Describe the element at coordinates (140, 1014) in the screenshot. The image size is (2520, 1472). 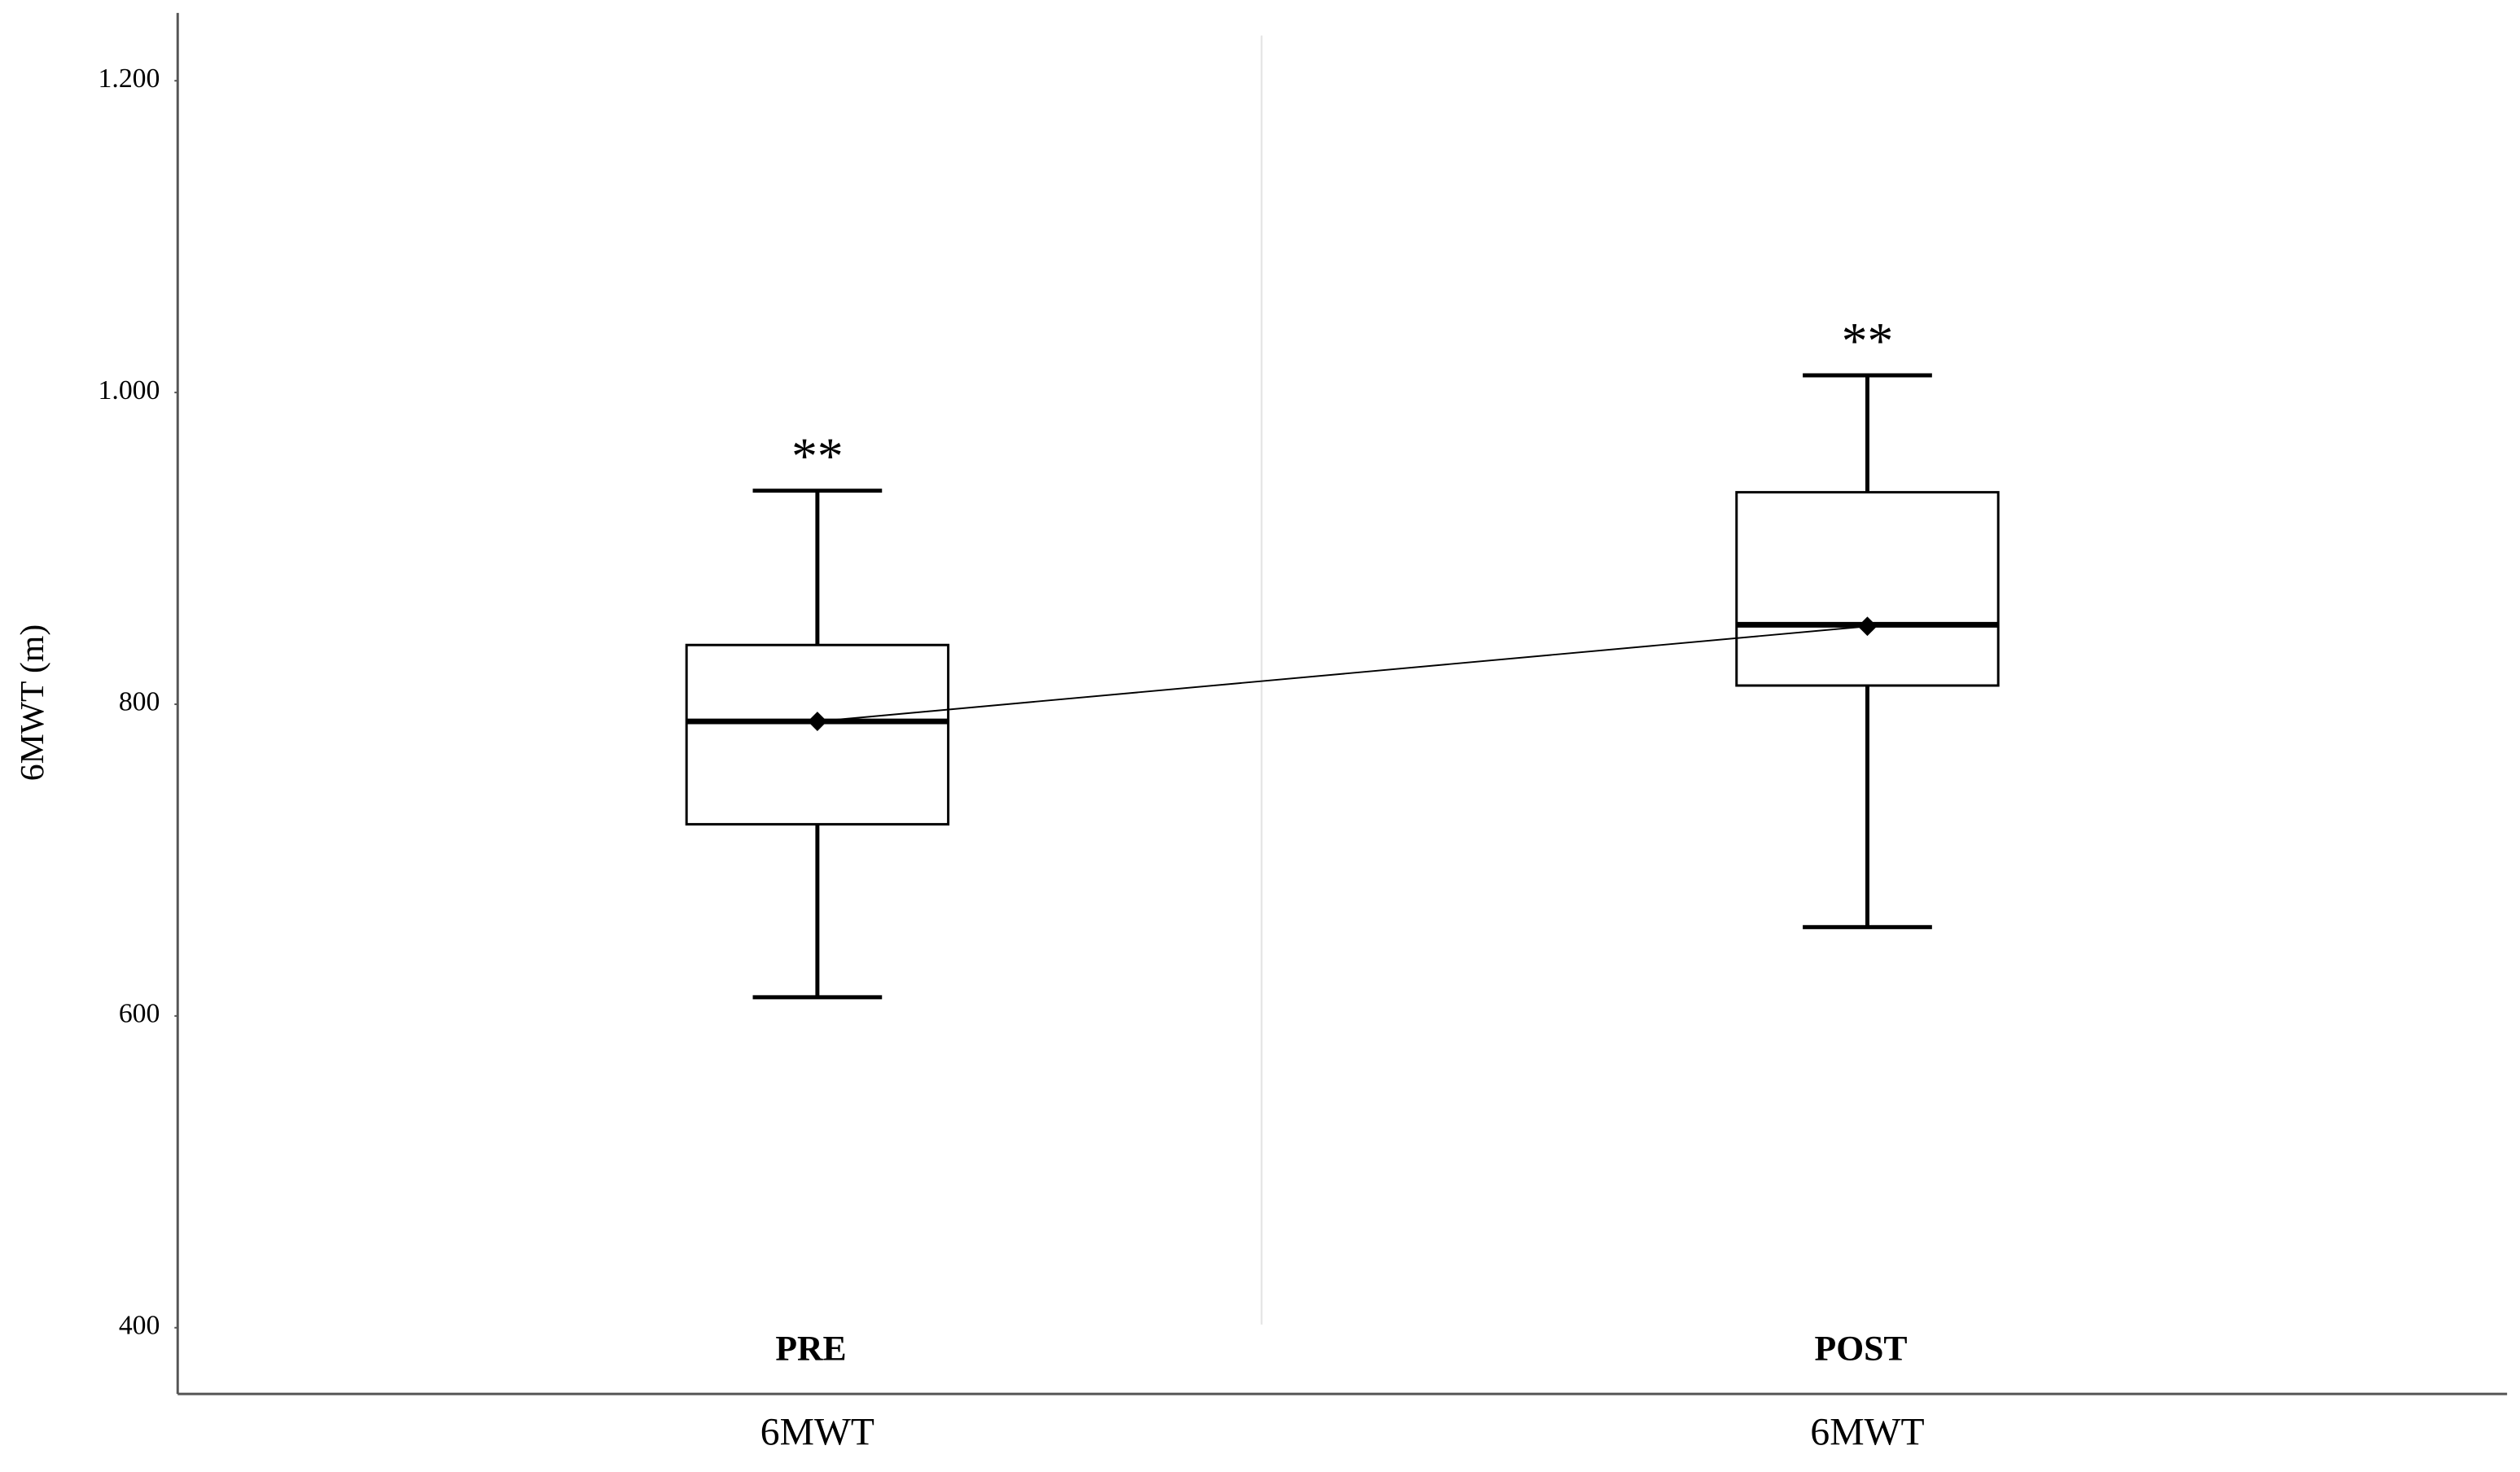
I see `y-tick-label: 600` at that location.